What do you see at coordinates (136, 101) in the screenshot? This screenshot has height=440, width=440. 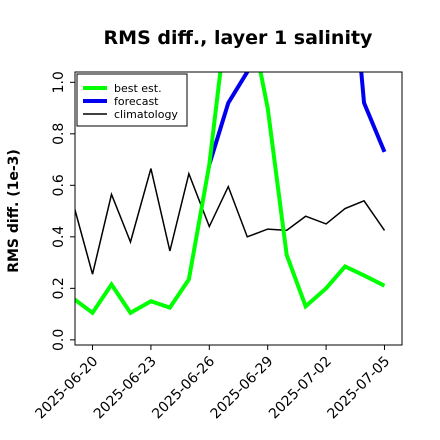 I see `legend-label: forecast` at bounding box center [136, 101].